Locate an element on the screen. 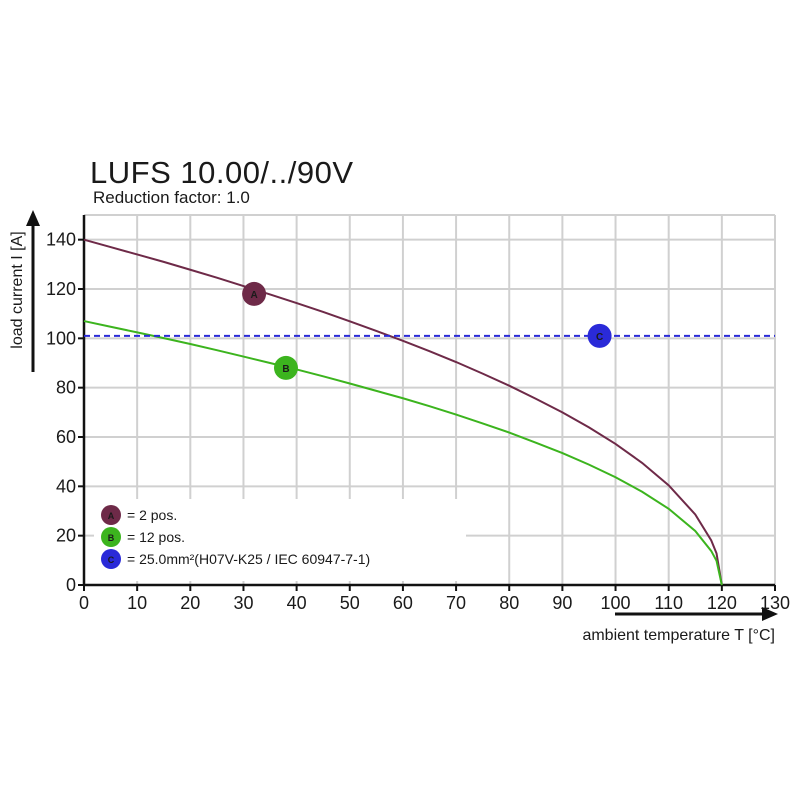  x-tick-label: 40 is located at coordinates (297, 603).